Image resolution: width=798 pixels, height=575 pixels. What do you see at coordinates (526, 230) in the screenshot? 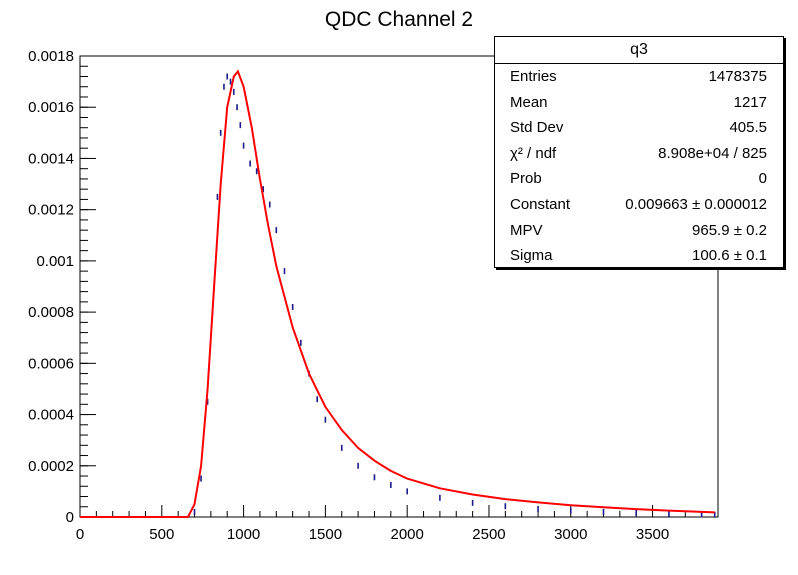
I see `stats-label: MPV` at bounding box center [526, 230].